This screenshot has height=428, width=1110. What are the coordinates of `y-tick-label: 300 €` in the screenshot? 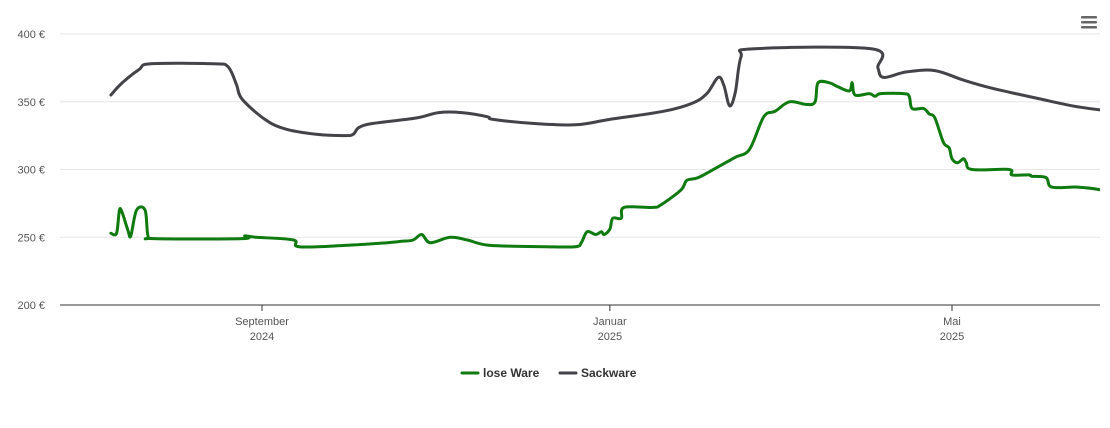 It's located at (31, 171).